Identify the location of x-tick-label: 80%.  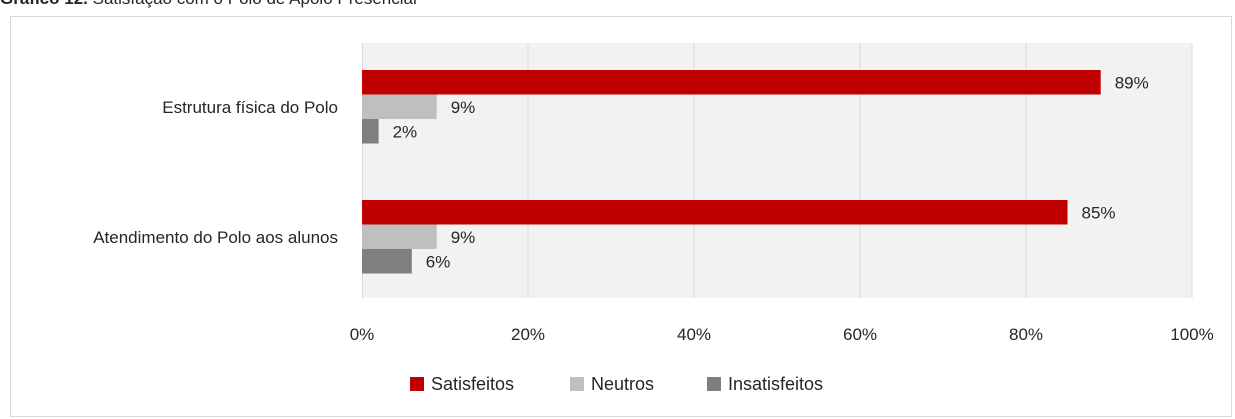
(1026, 334).